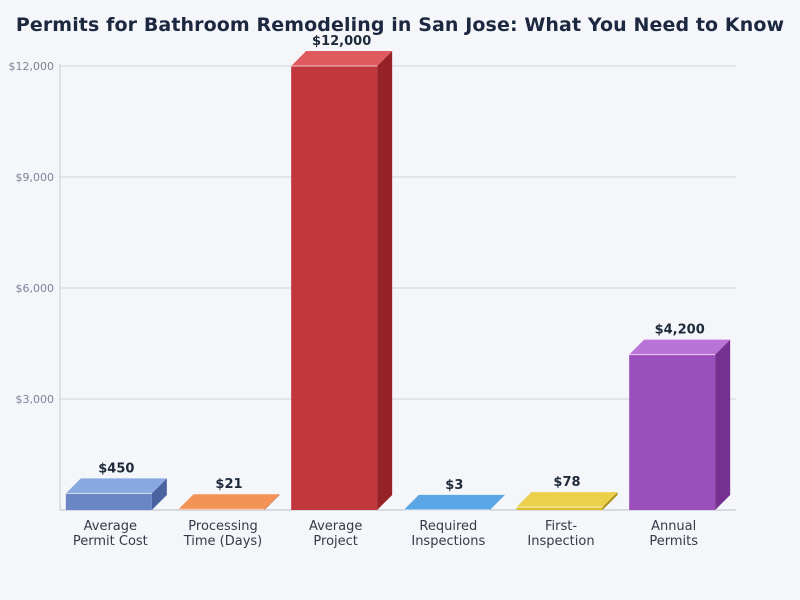  I want to click on x-tick-label: Required Inspections, so click(448, 534).